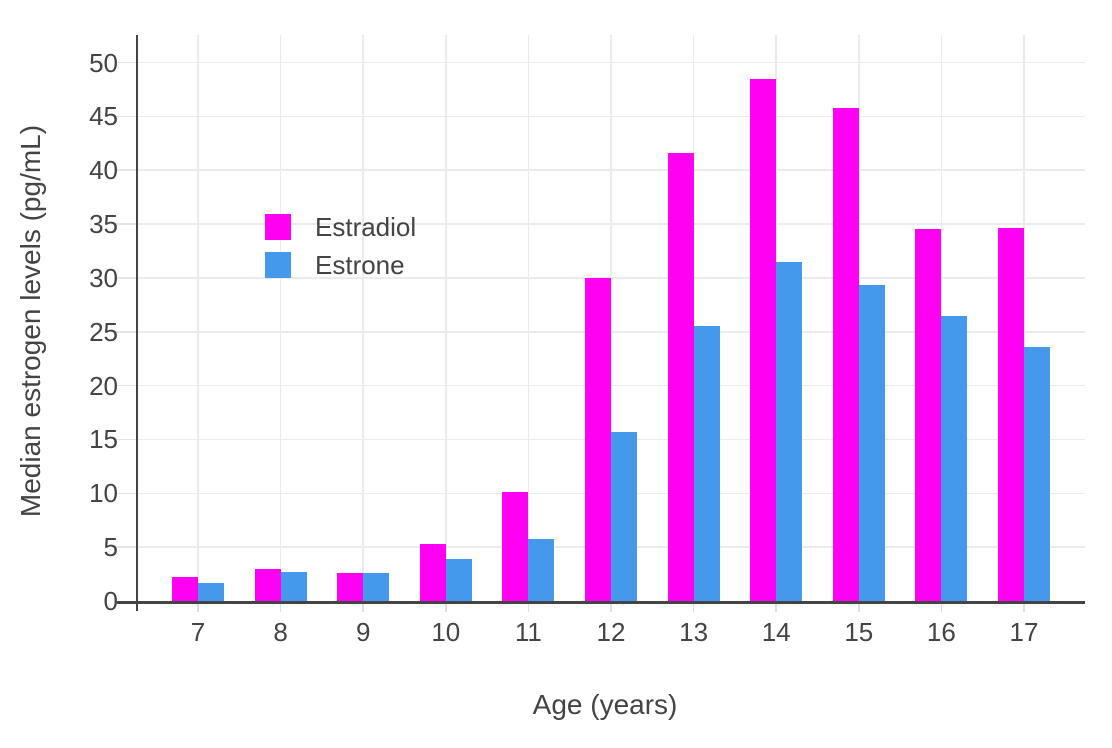 The width and height of the screenshot is (1112, 748). What do you see at coordinates (776, 632) in the screenshot?
I see `x-tick-label-14: 14` at bounding box center [776, 632].